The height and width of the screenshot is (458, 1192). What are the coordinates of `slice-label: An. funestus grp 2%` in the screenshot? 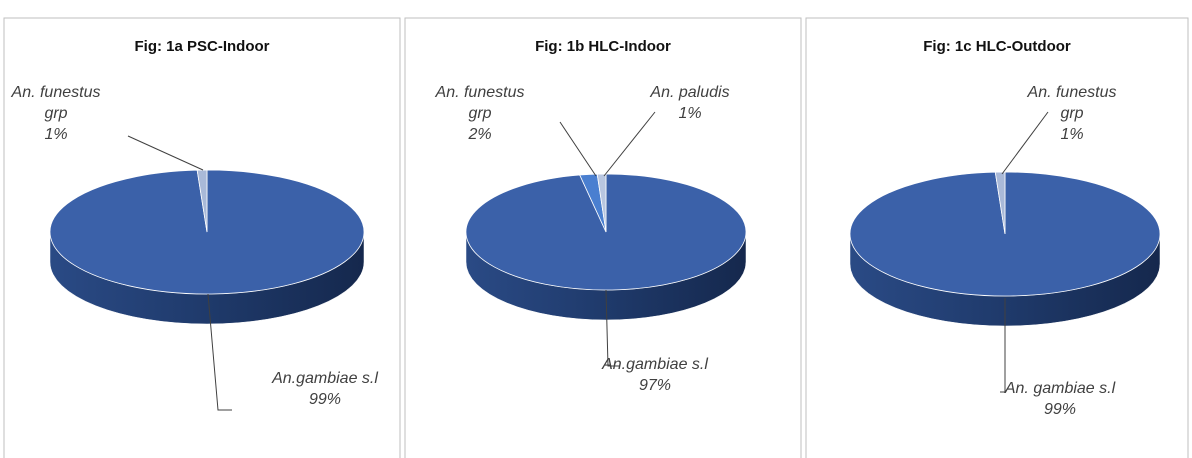 It's located at (480, 113).